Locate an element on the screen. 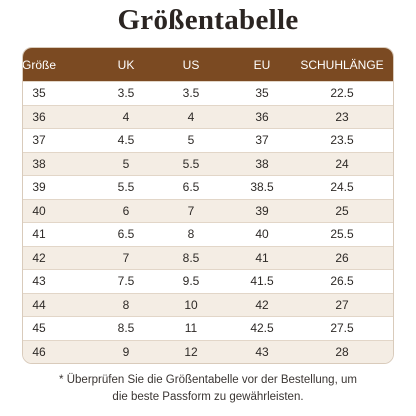  table-cell: 6 is located at coordinates (126, 210).